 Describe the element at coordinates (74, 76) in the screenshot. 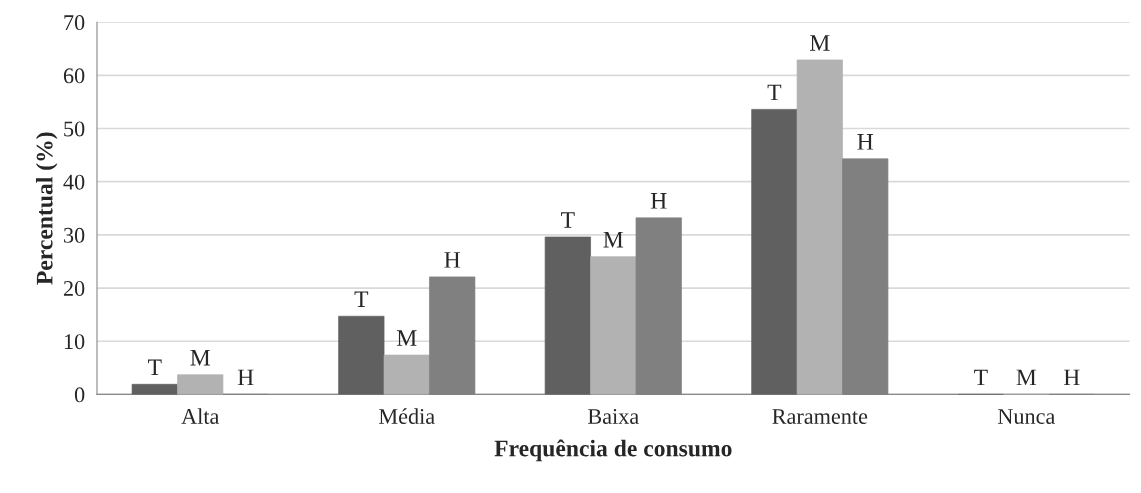

I see `y-tick-label: 60` at that location.